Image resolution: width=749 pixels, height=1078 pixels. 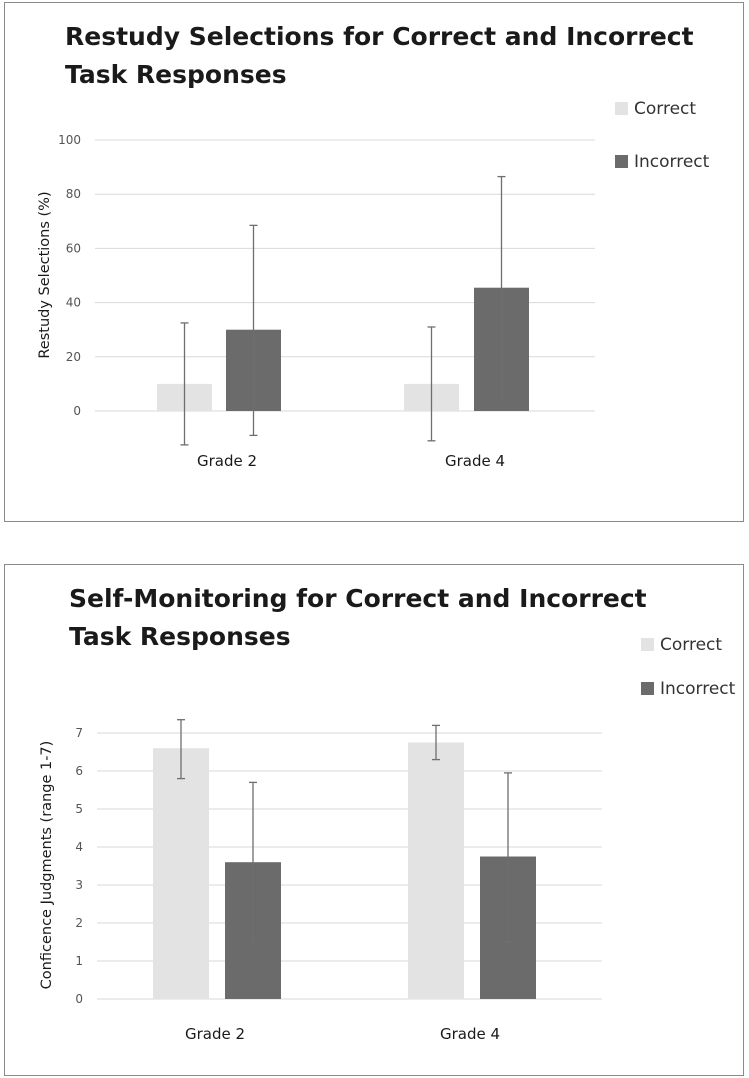 I want to click on y-tick-label: 20, so click(x=73, y=357).